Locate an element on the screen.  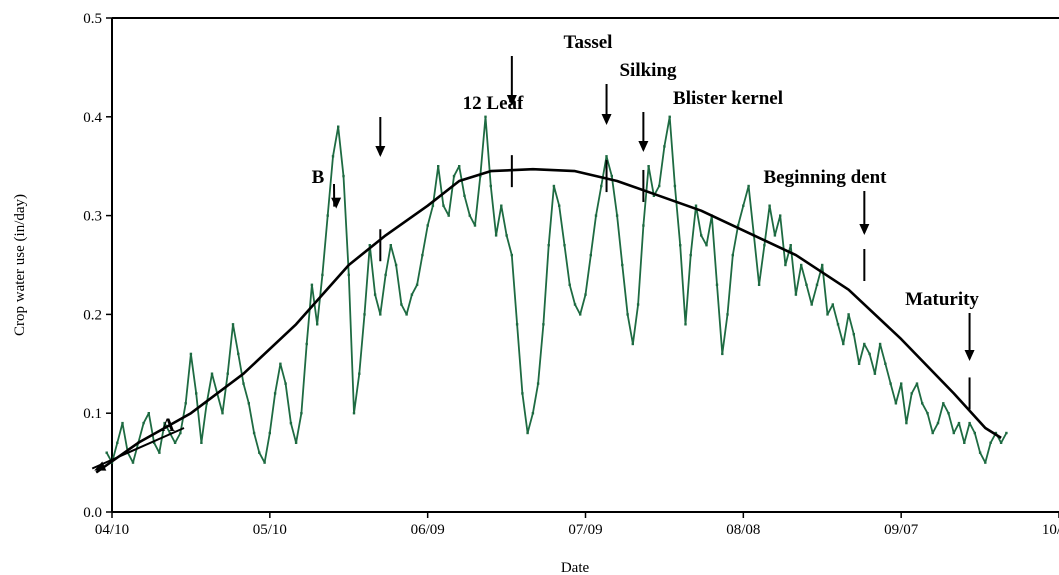
annotation-label: Blister kernel is located at coordinates (728, 98).